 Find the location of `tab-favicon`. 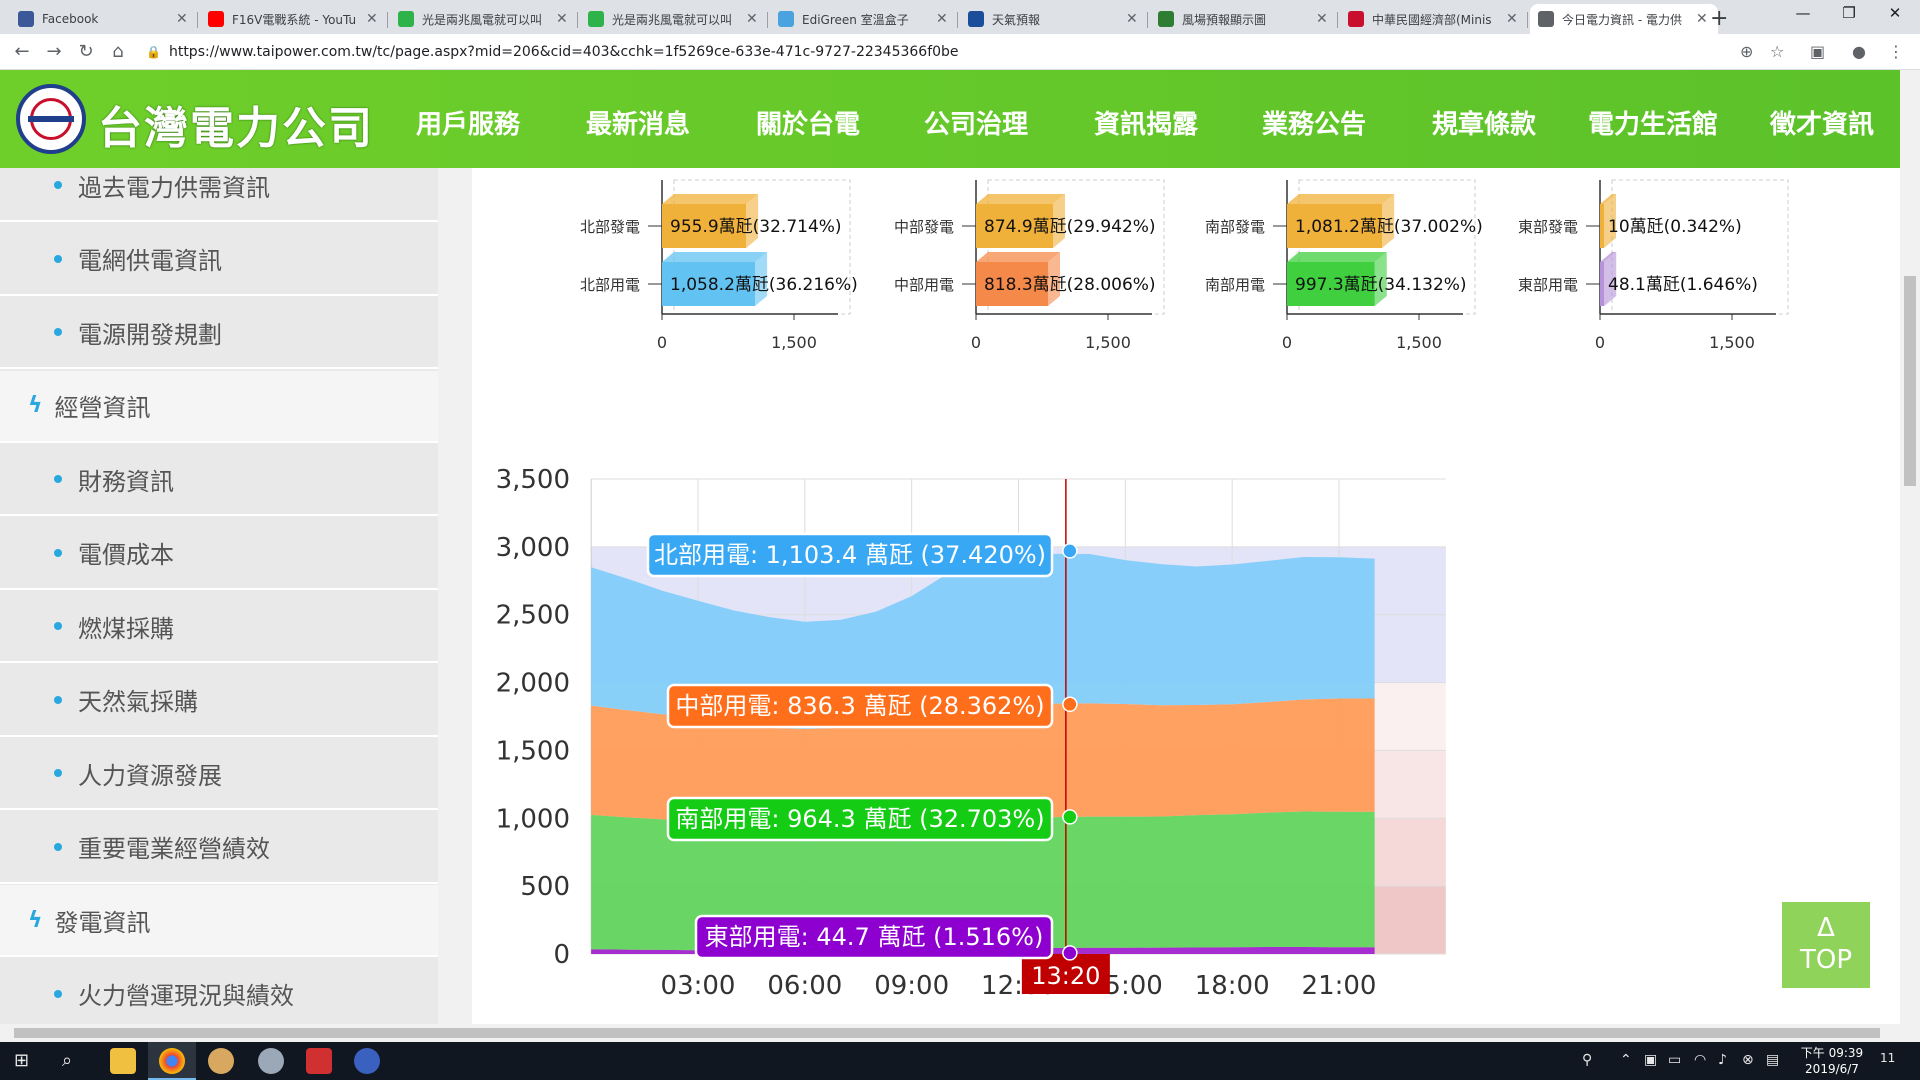

tab-favicon is located at coordinates (1166, 19).